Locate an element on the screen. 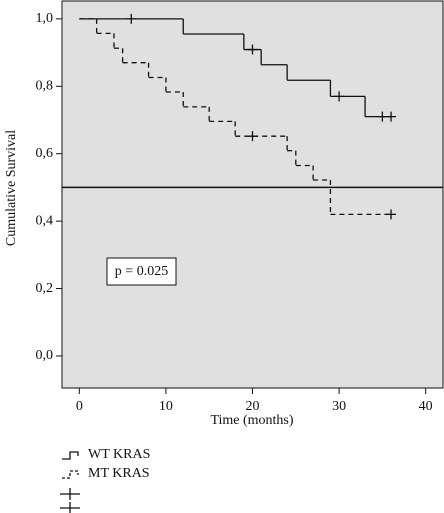  x-tick-label: 30 is located at coordinates (339, 406).